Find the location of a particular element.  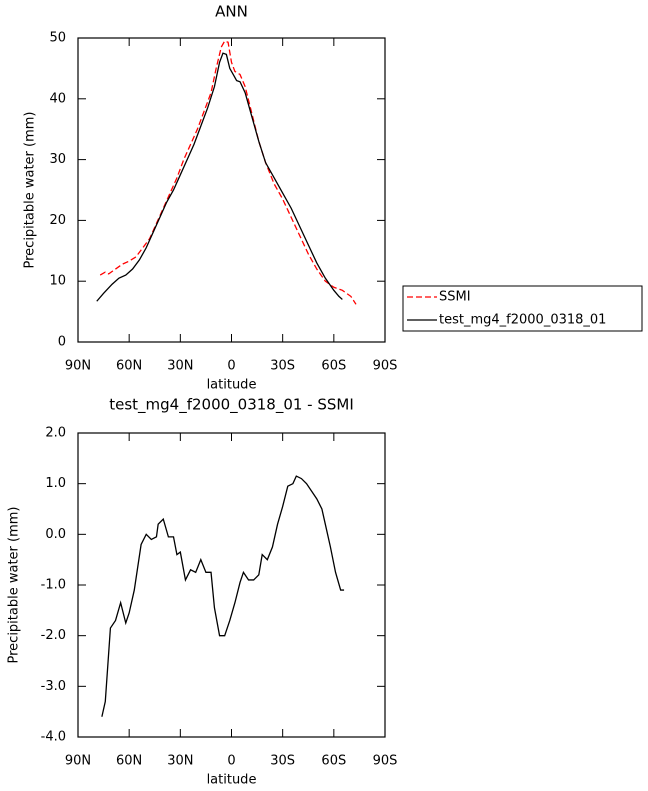

legend: SSMI test_mg4_f2000_0318_01 is located at coordinates (522, 308).